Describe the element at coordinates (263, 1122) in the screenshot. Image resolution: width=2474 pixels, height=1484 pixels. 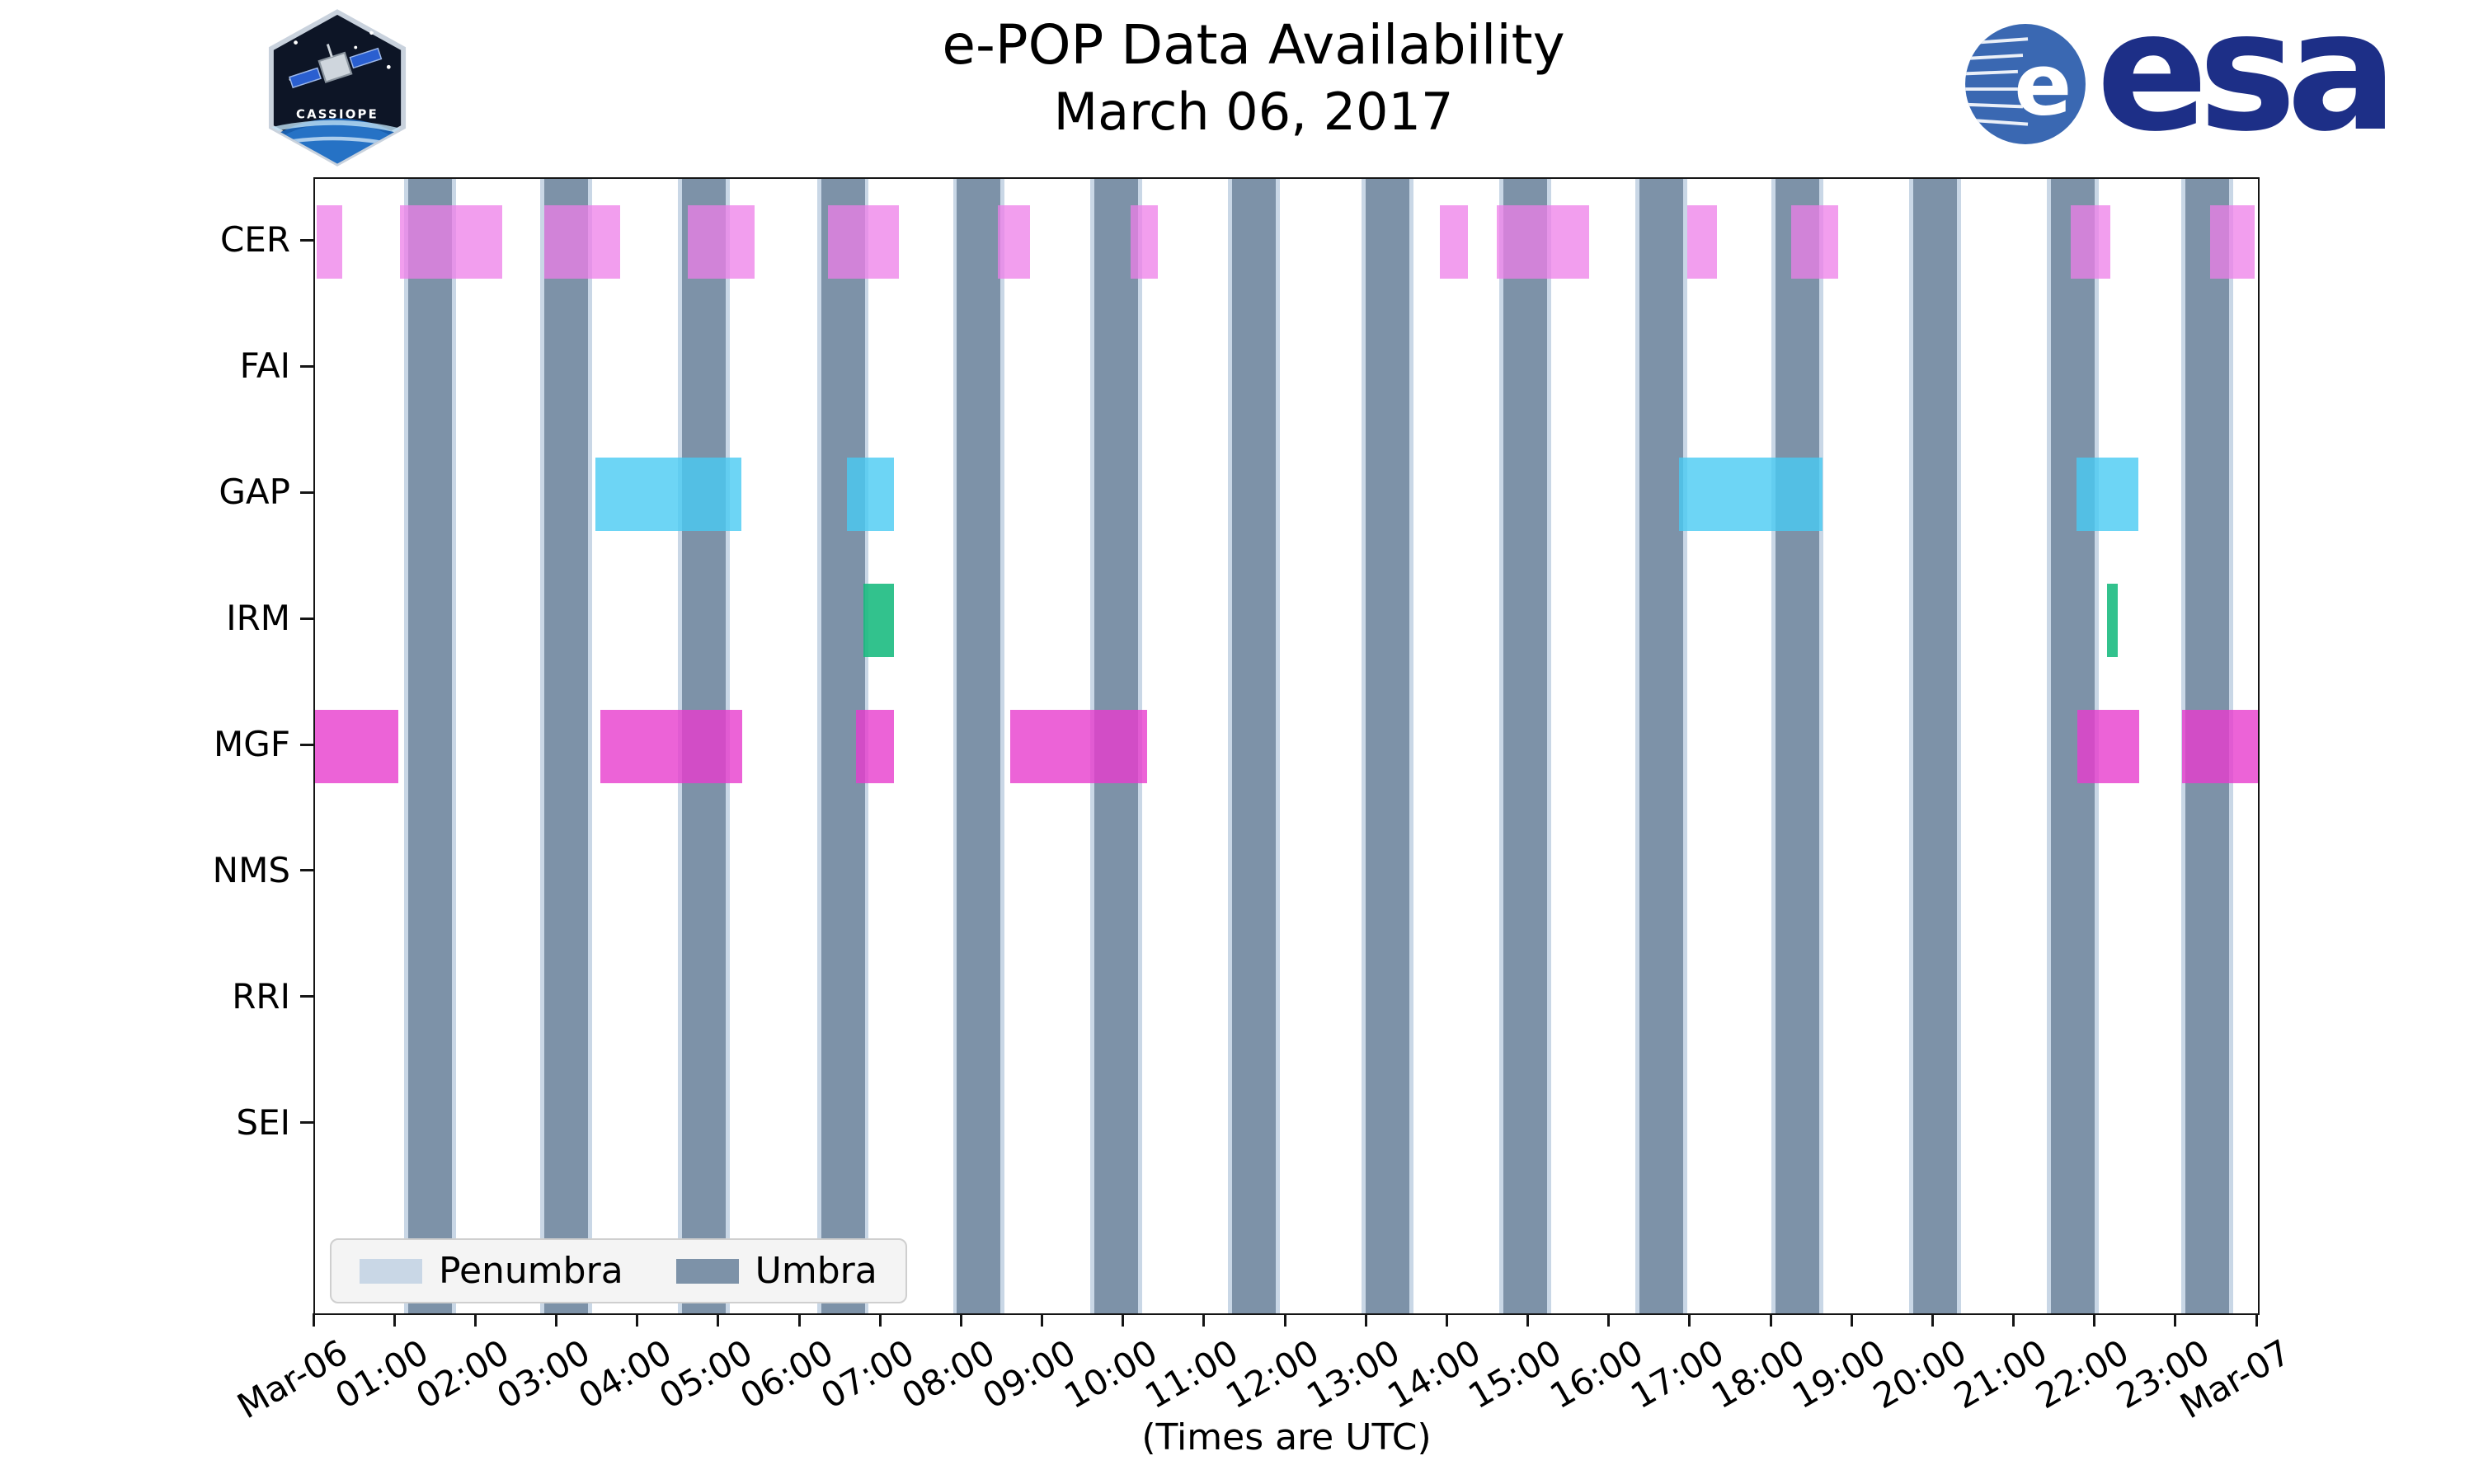
I see `y-tick-label-sei: SEI` at that location.